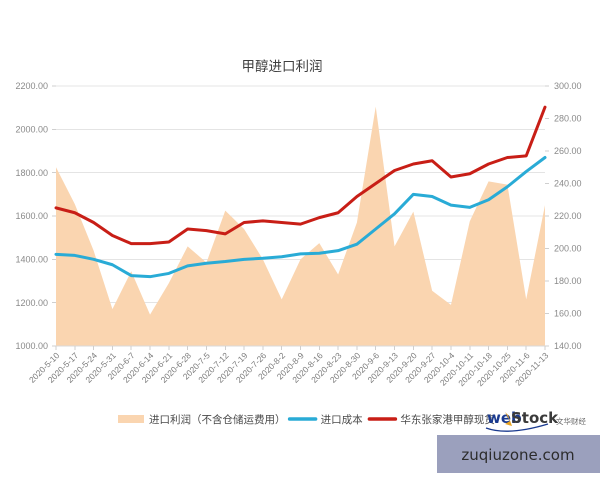 Image resolution: width=600 pixels, height=485 pixels. What do you see at coordinates (571, 421) in the screenshot?
I see `webstock-logo-cn-text: 文华财经` at bounding box center [571, 421].